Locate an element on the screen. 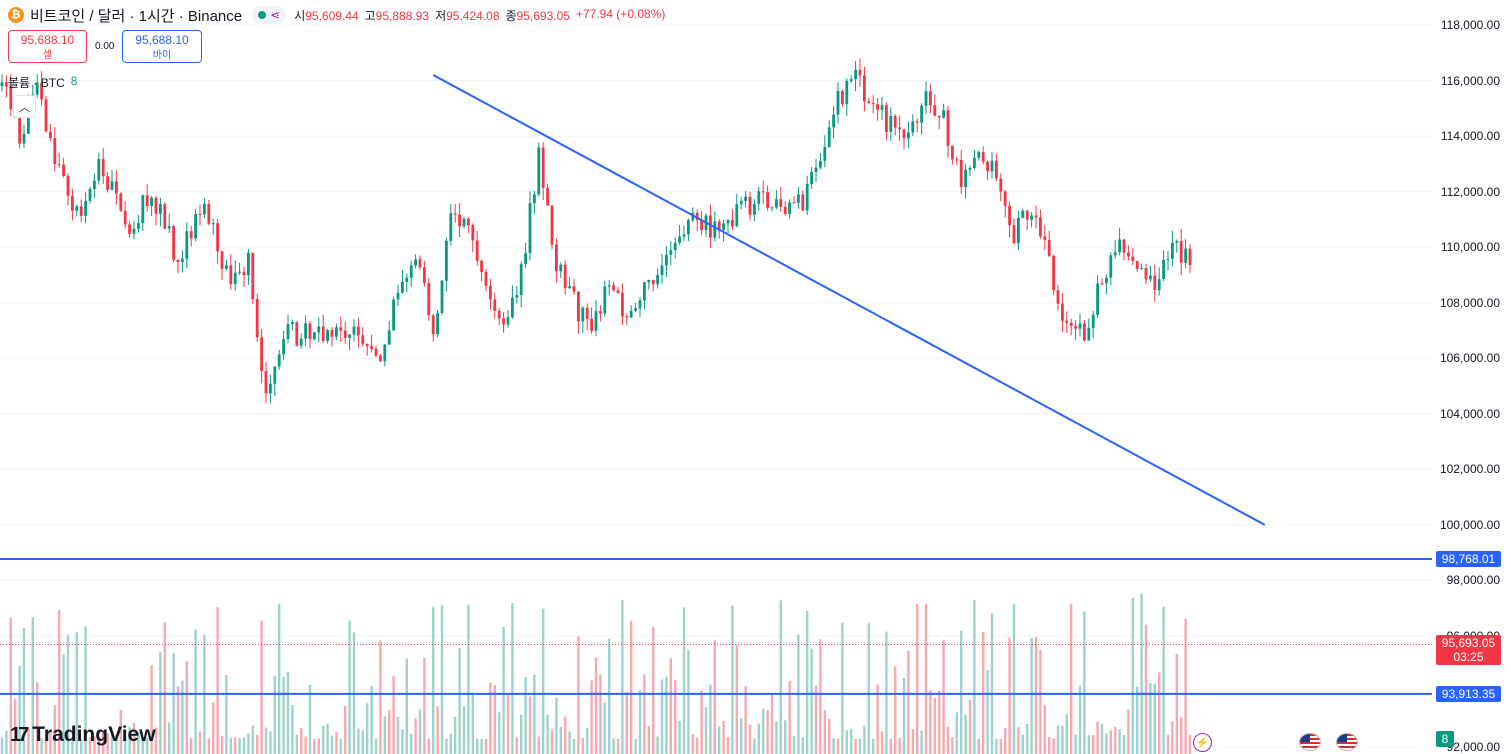 This screenshot has width=1511, height=754. symbol-title: 비트코인 / 달러 · 1시간 · Binance is located at coordinates (136, 16).